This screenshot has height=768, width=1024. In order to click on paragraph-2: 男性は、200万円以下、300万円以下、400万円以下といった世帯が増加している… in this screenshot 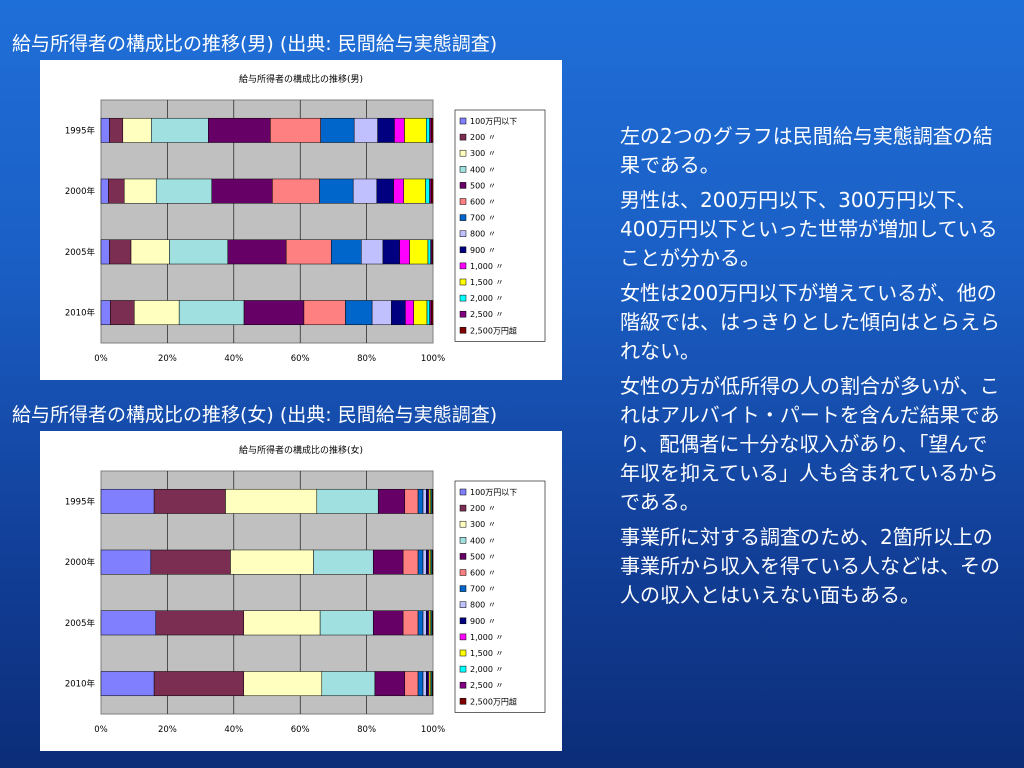, I will do `click(809, 229)`.